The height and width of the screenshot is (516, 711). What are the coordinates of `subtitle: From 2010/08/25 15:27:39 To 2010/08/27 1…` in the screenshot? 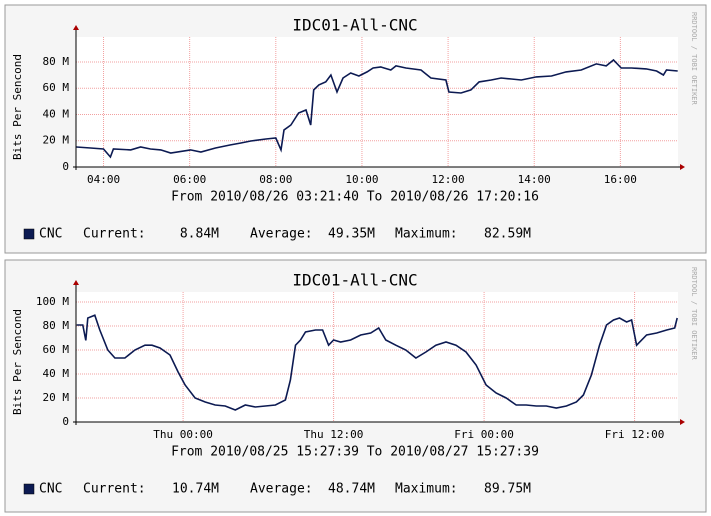 It's located at (355, 452).